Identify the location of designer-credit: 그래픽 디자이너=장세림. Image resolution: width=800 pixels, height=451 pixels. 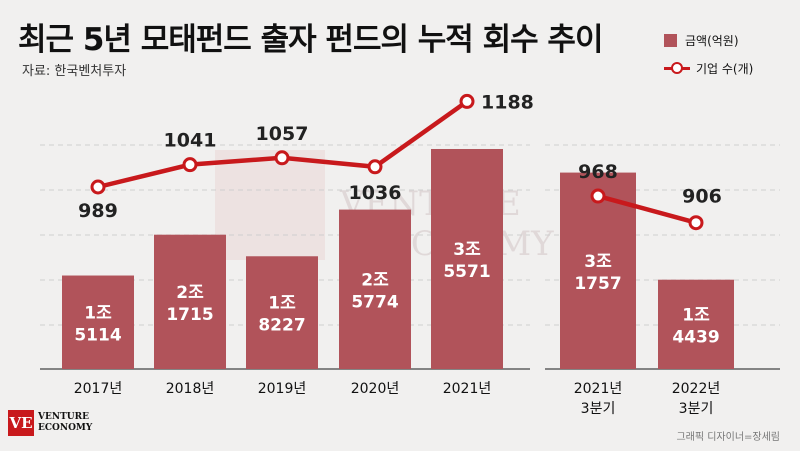
(728, 437).